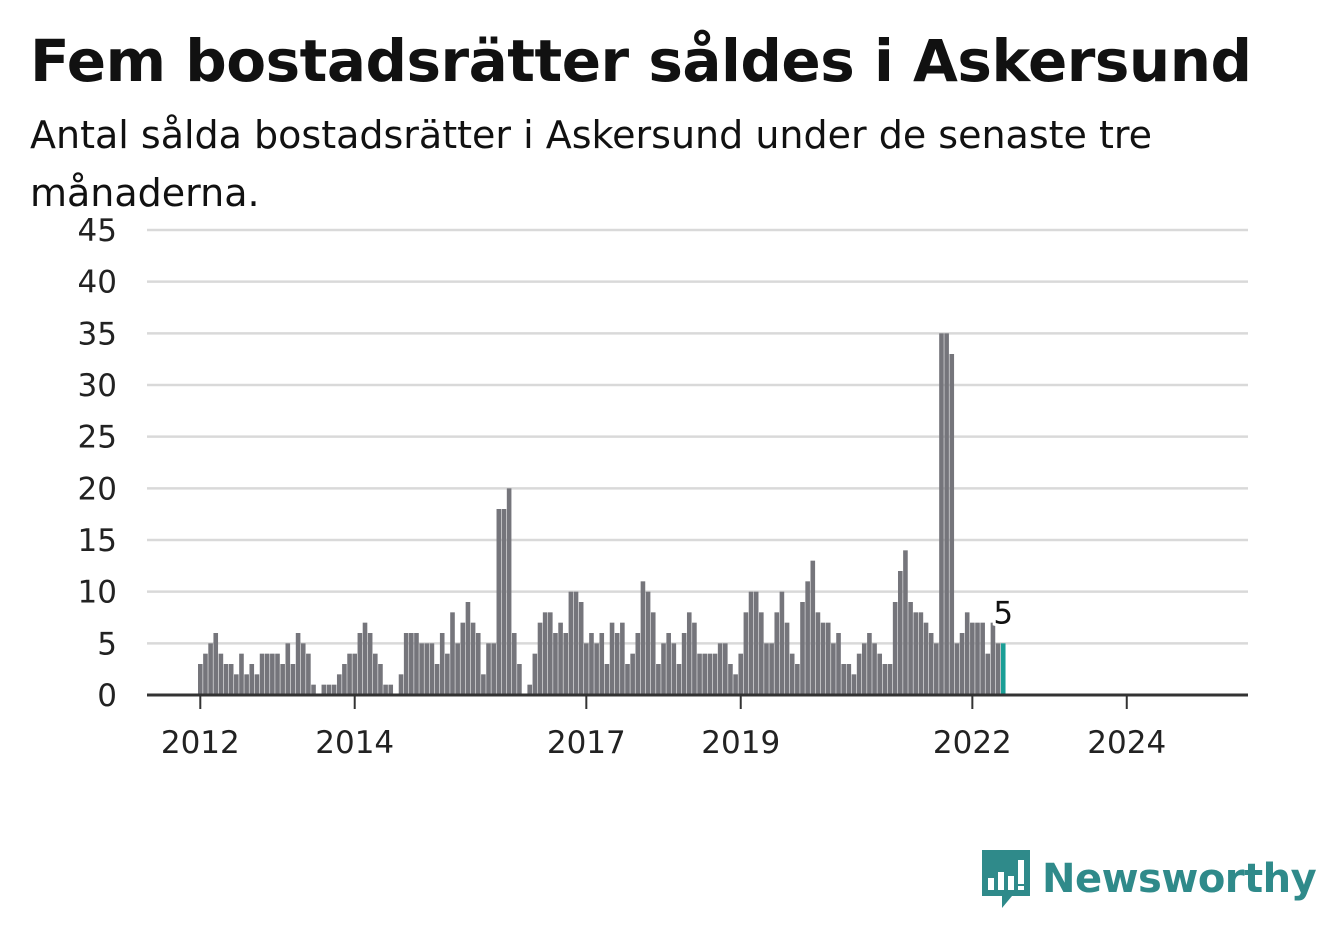  What do you see at coordinates (641, 61) in the screenshot?
I see `chart-title: Fem bostadsrätter såldes i Askersund` at bounding box center [641, 61].